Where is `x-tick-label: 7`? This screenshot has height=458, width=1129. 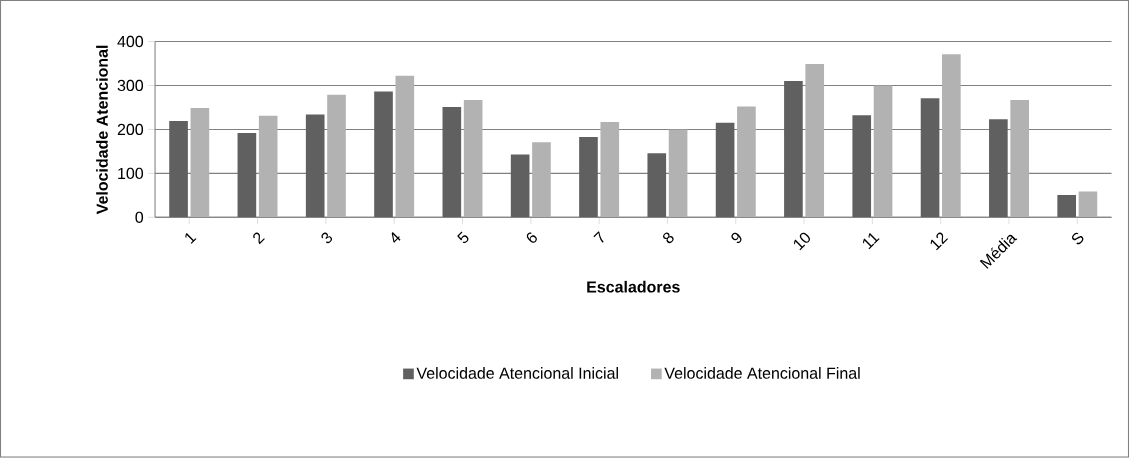 x-tick-label: 7 is located at coordinates (598, 237).